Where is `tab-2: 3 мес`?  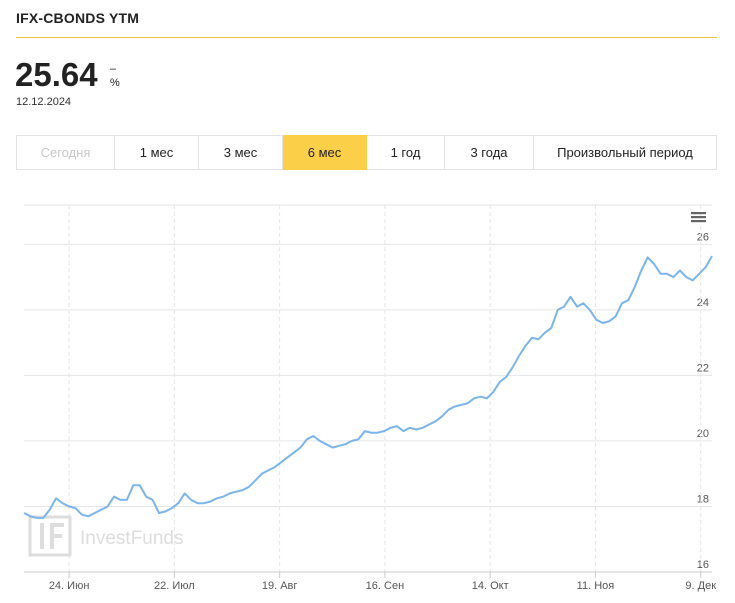 tab-2: 3 мес is located at coordinates (241, 152).